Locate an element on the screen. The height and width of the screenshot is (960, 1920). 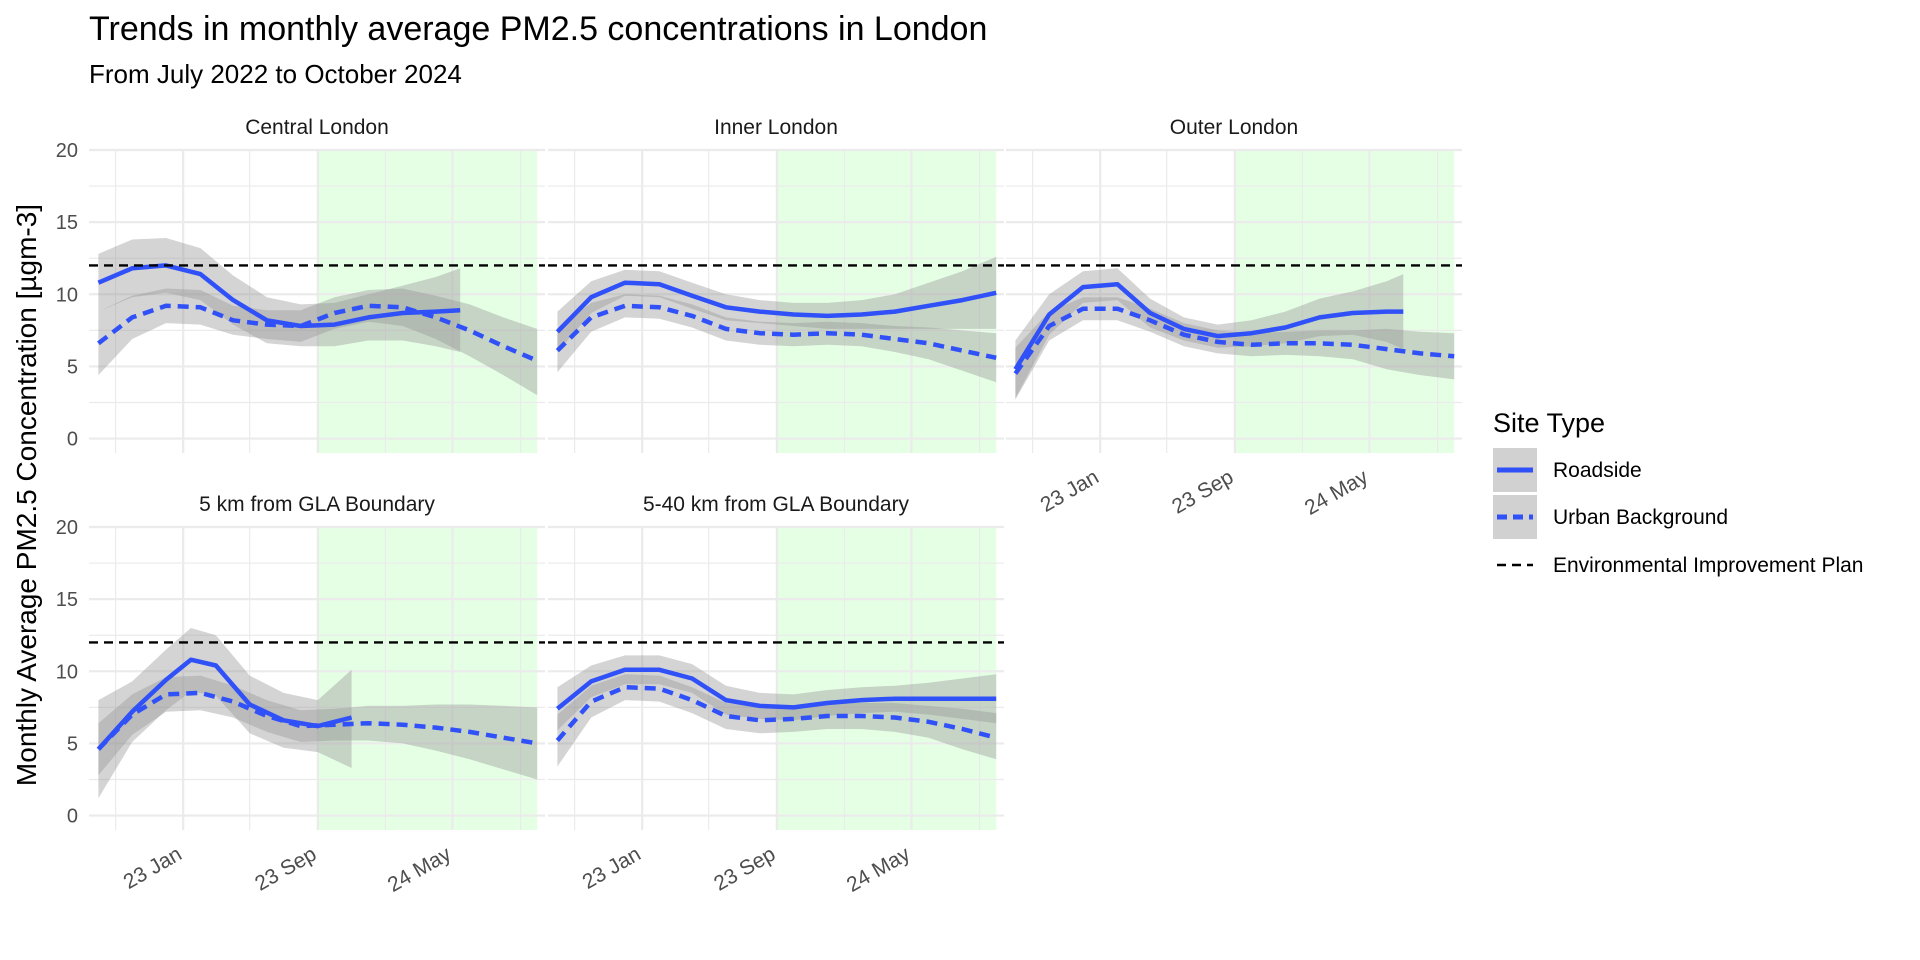
legend-item-urban-background: Urban Background is located at coordinates (1610, 517).